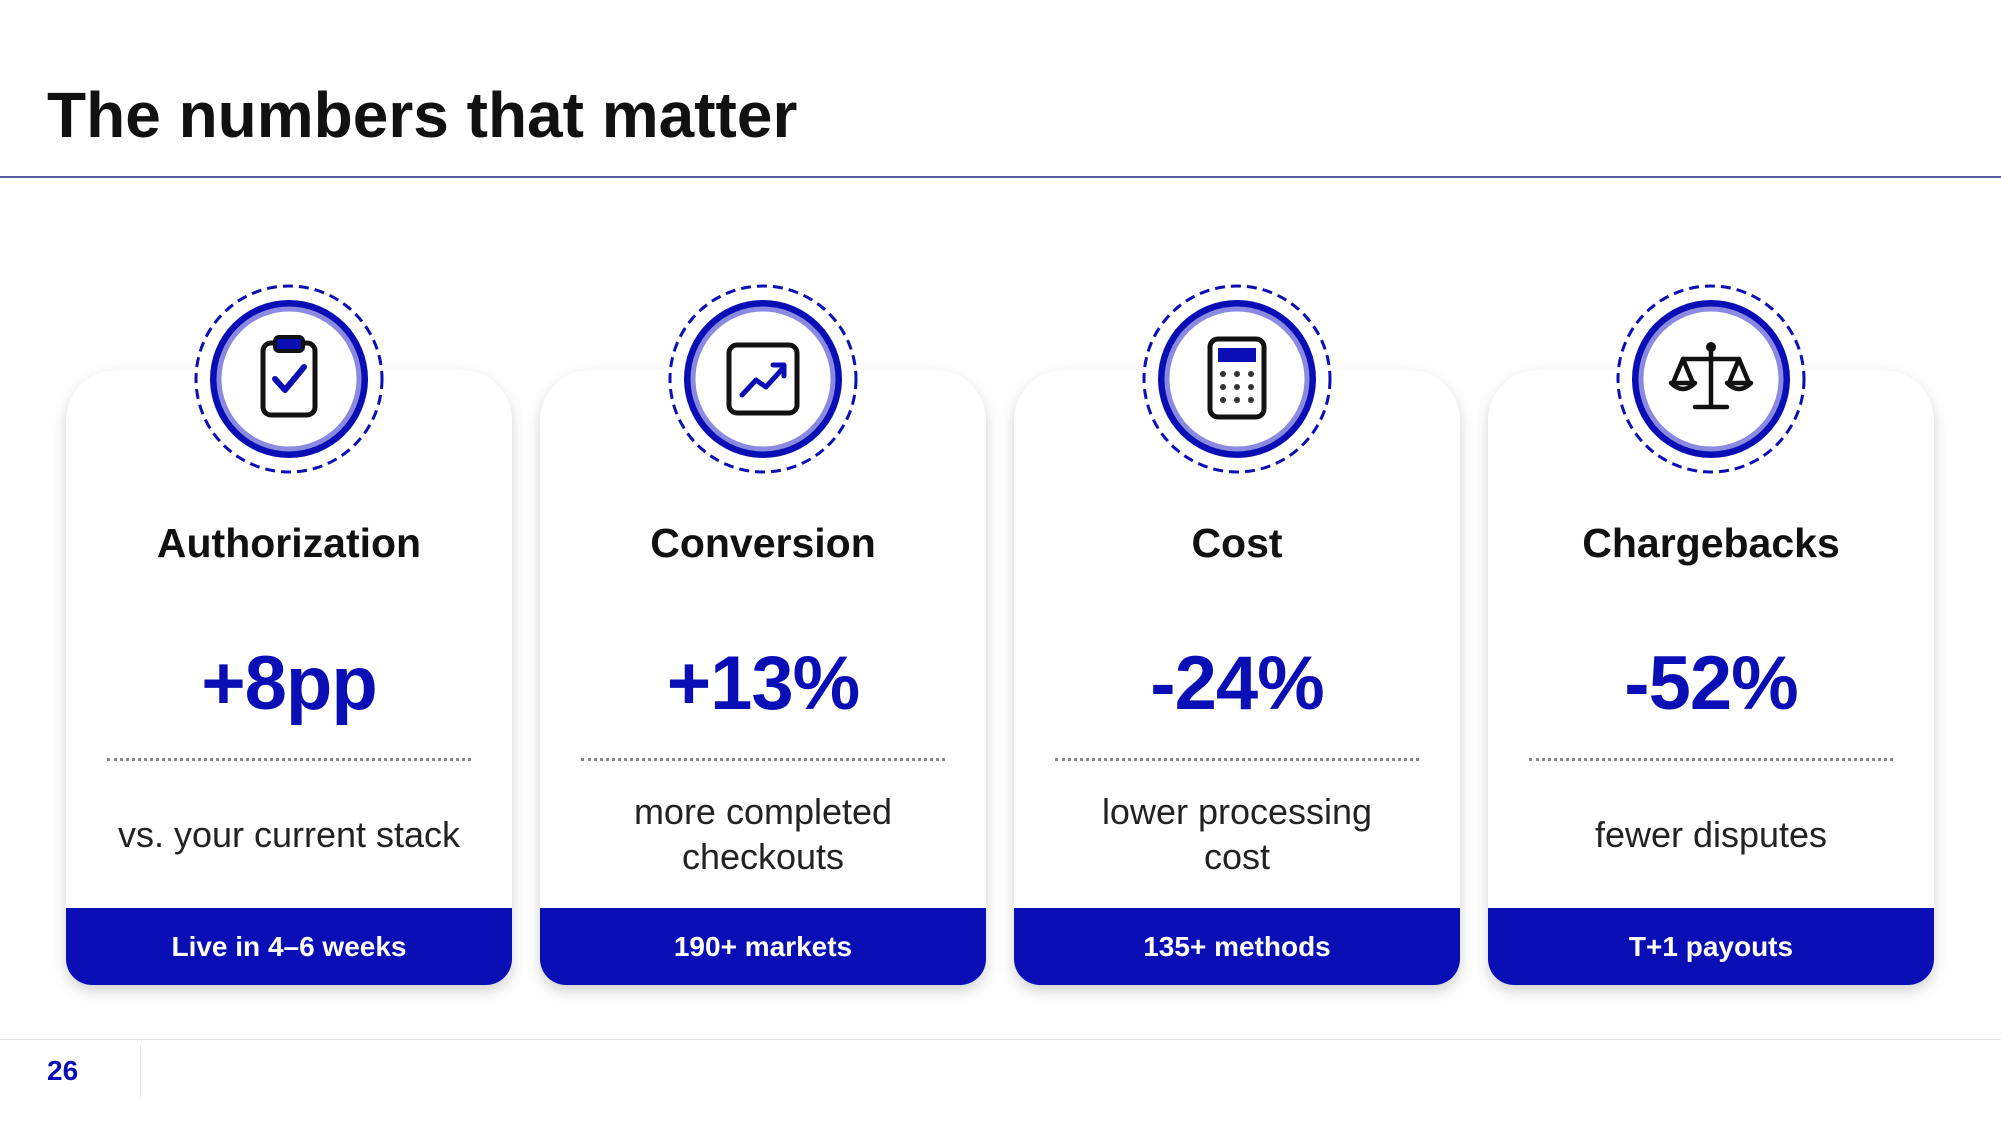  Describe the element at coordinates (763, 379) in the screenshot. I see `chart-icon` at that location.